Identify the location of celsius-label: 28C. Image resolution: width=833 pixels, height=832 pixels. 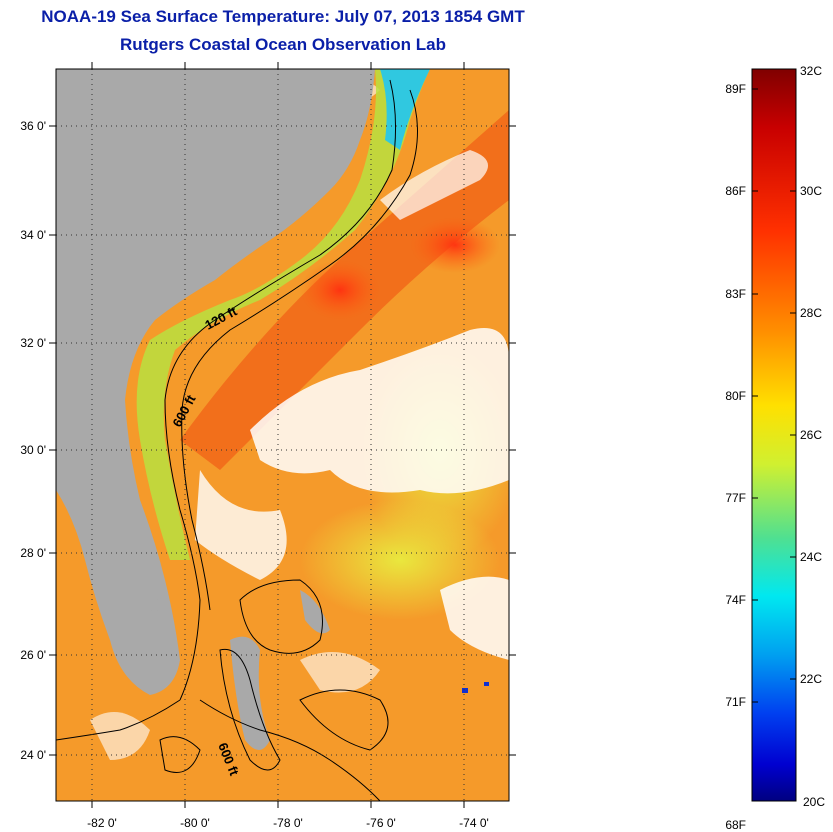
(811, 313).